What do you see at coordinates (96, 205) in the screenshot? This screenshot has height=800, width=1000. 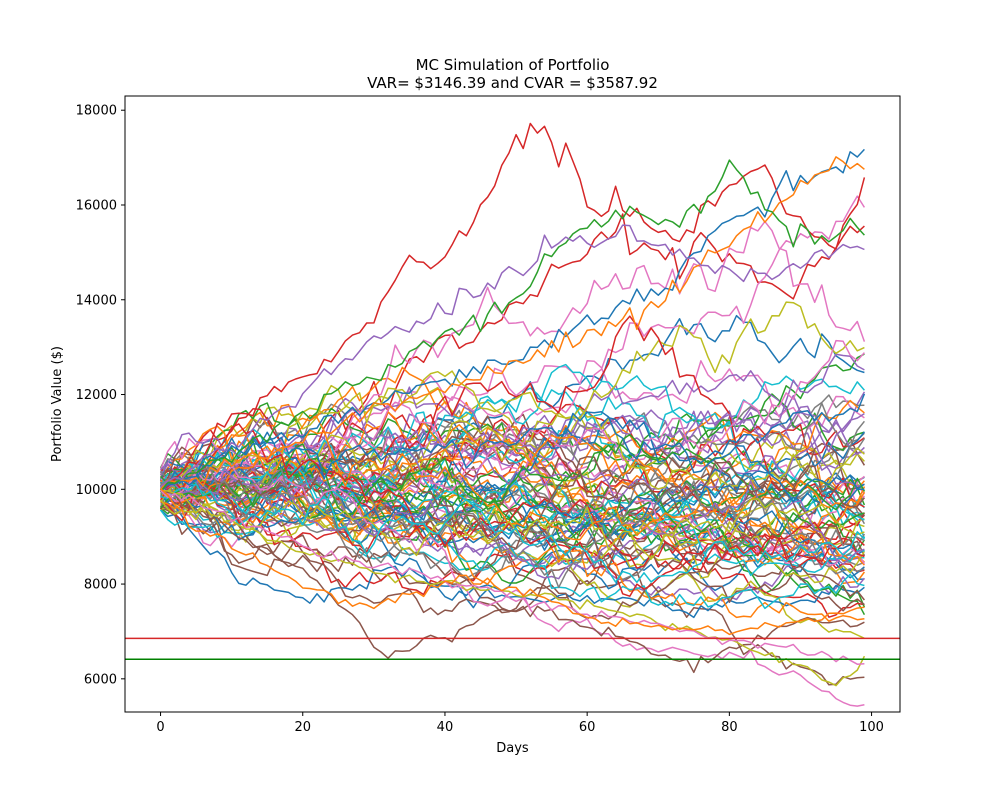 I see `y-tick-label: 16000` at bounding box center [96, 205].